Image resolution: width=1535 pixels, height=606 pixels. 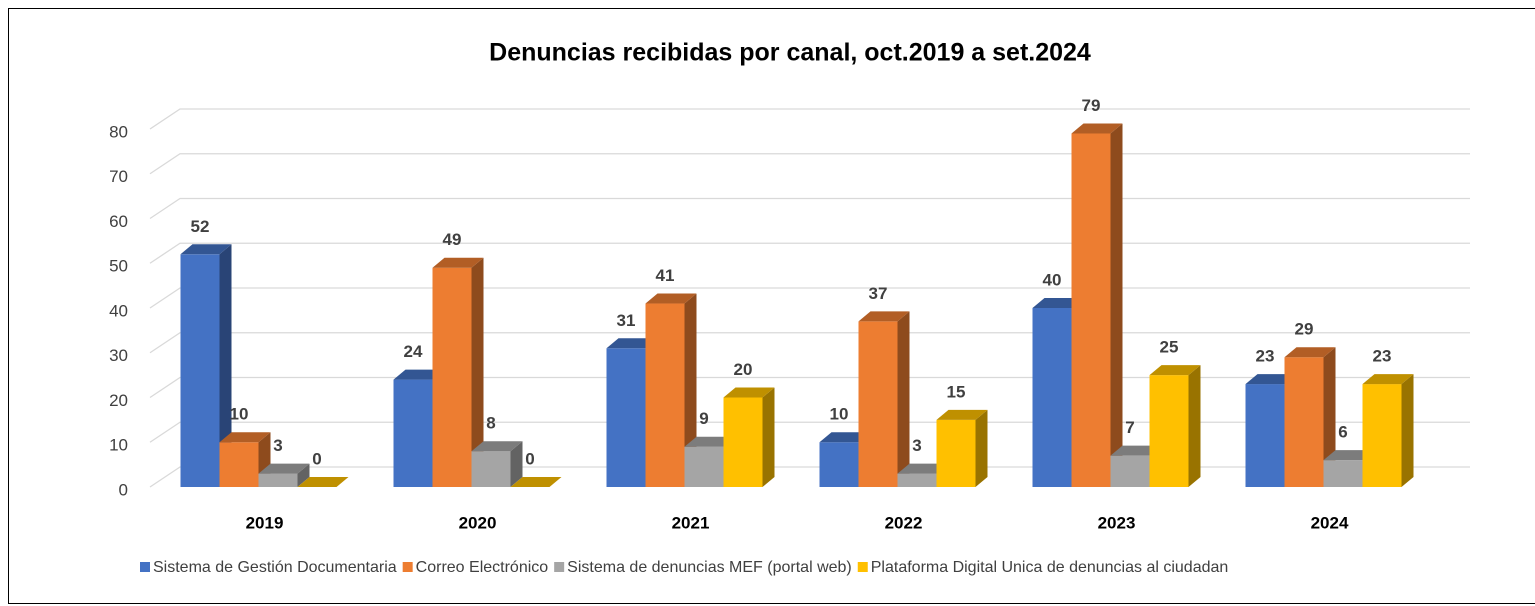 What do you see at coordinates (118, 176) in the screenshot?
I see `y-tick-label: 70` at bounding box center [118, 176].